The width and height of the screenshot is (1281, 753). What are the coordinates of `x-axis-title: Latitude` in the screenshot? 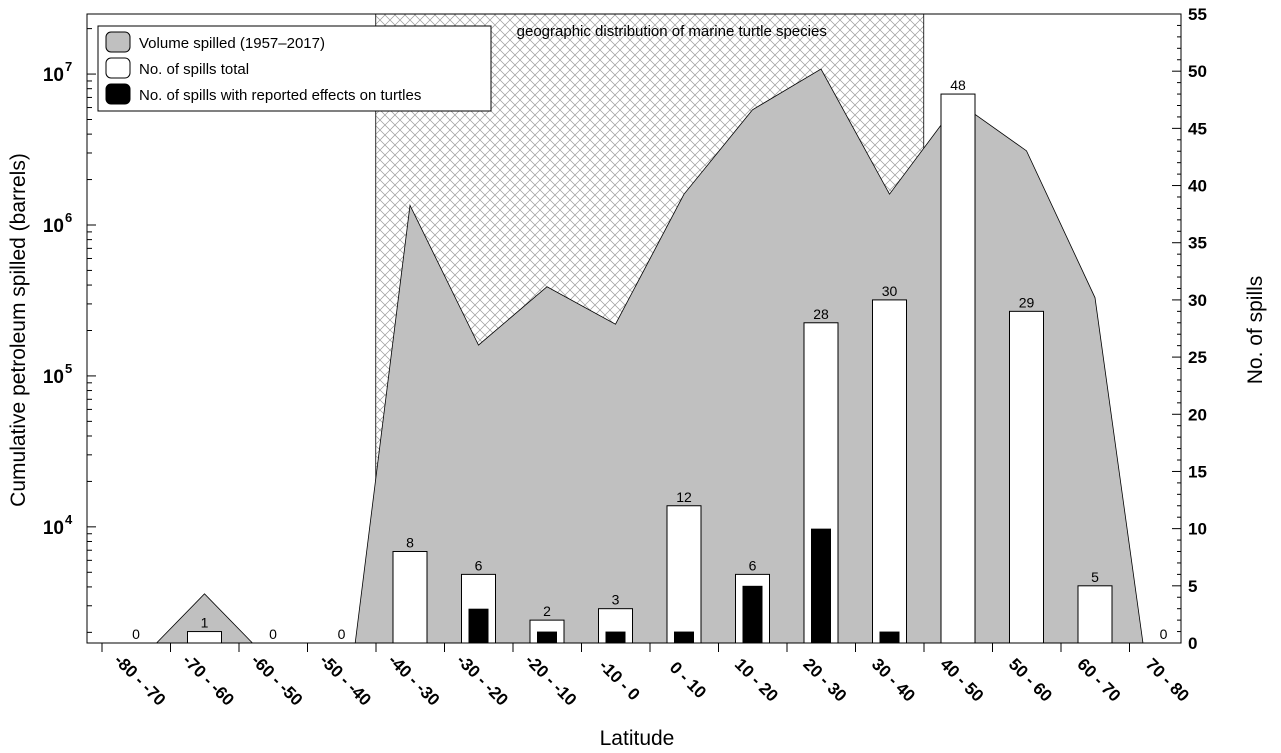 It's located at (637, 738).